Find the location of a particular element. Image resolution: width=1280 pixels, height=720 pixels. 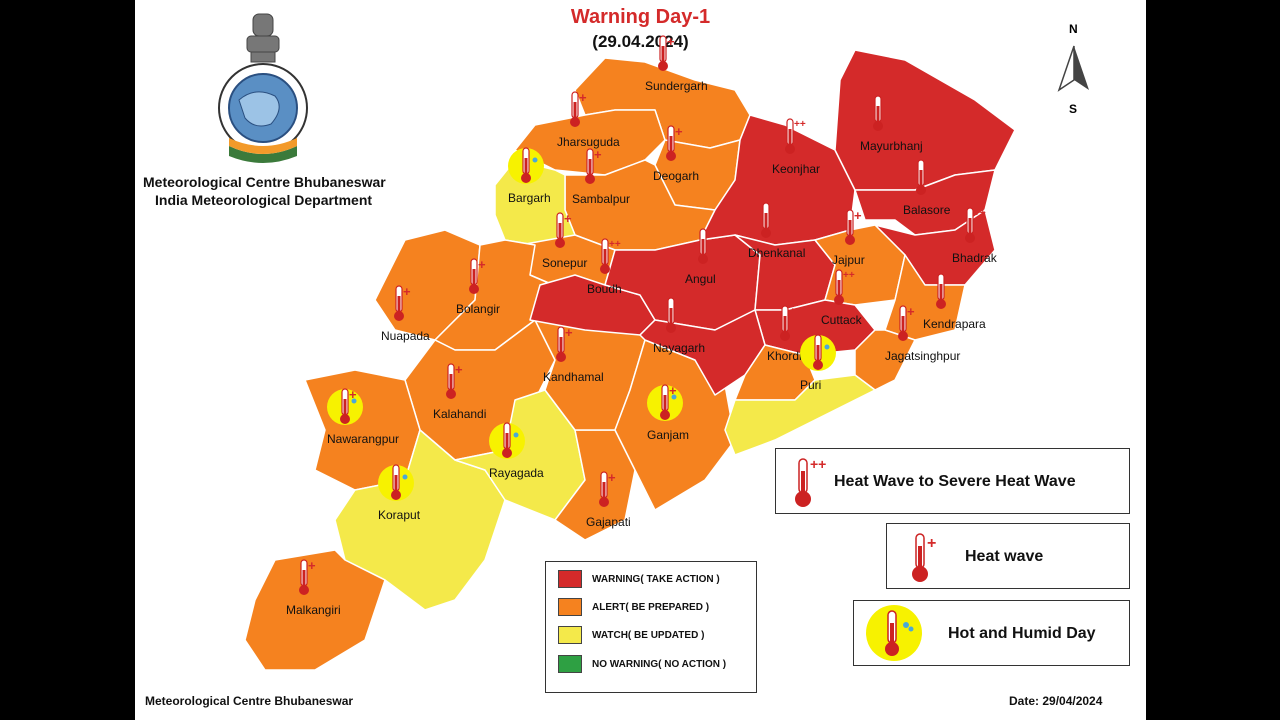

compass-north-label: N is located at coordinates (1073, 29).